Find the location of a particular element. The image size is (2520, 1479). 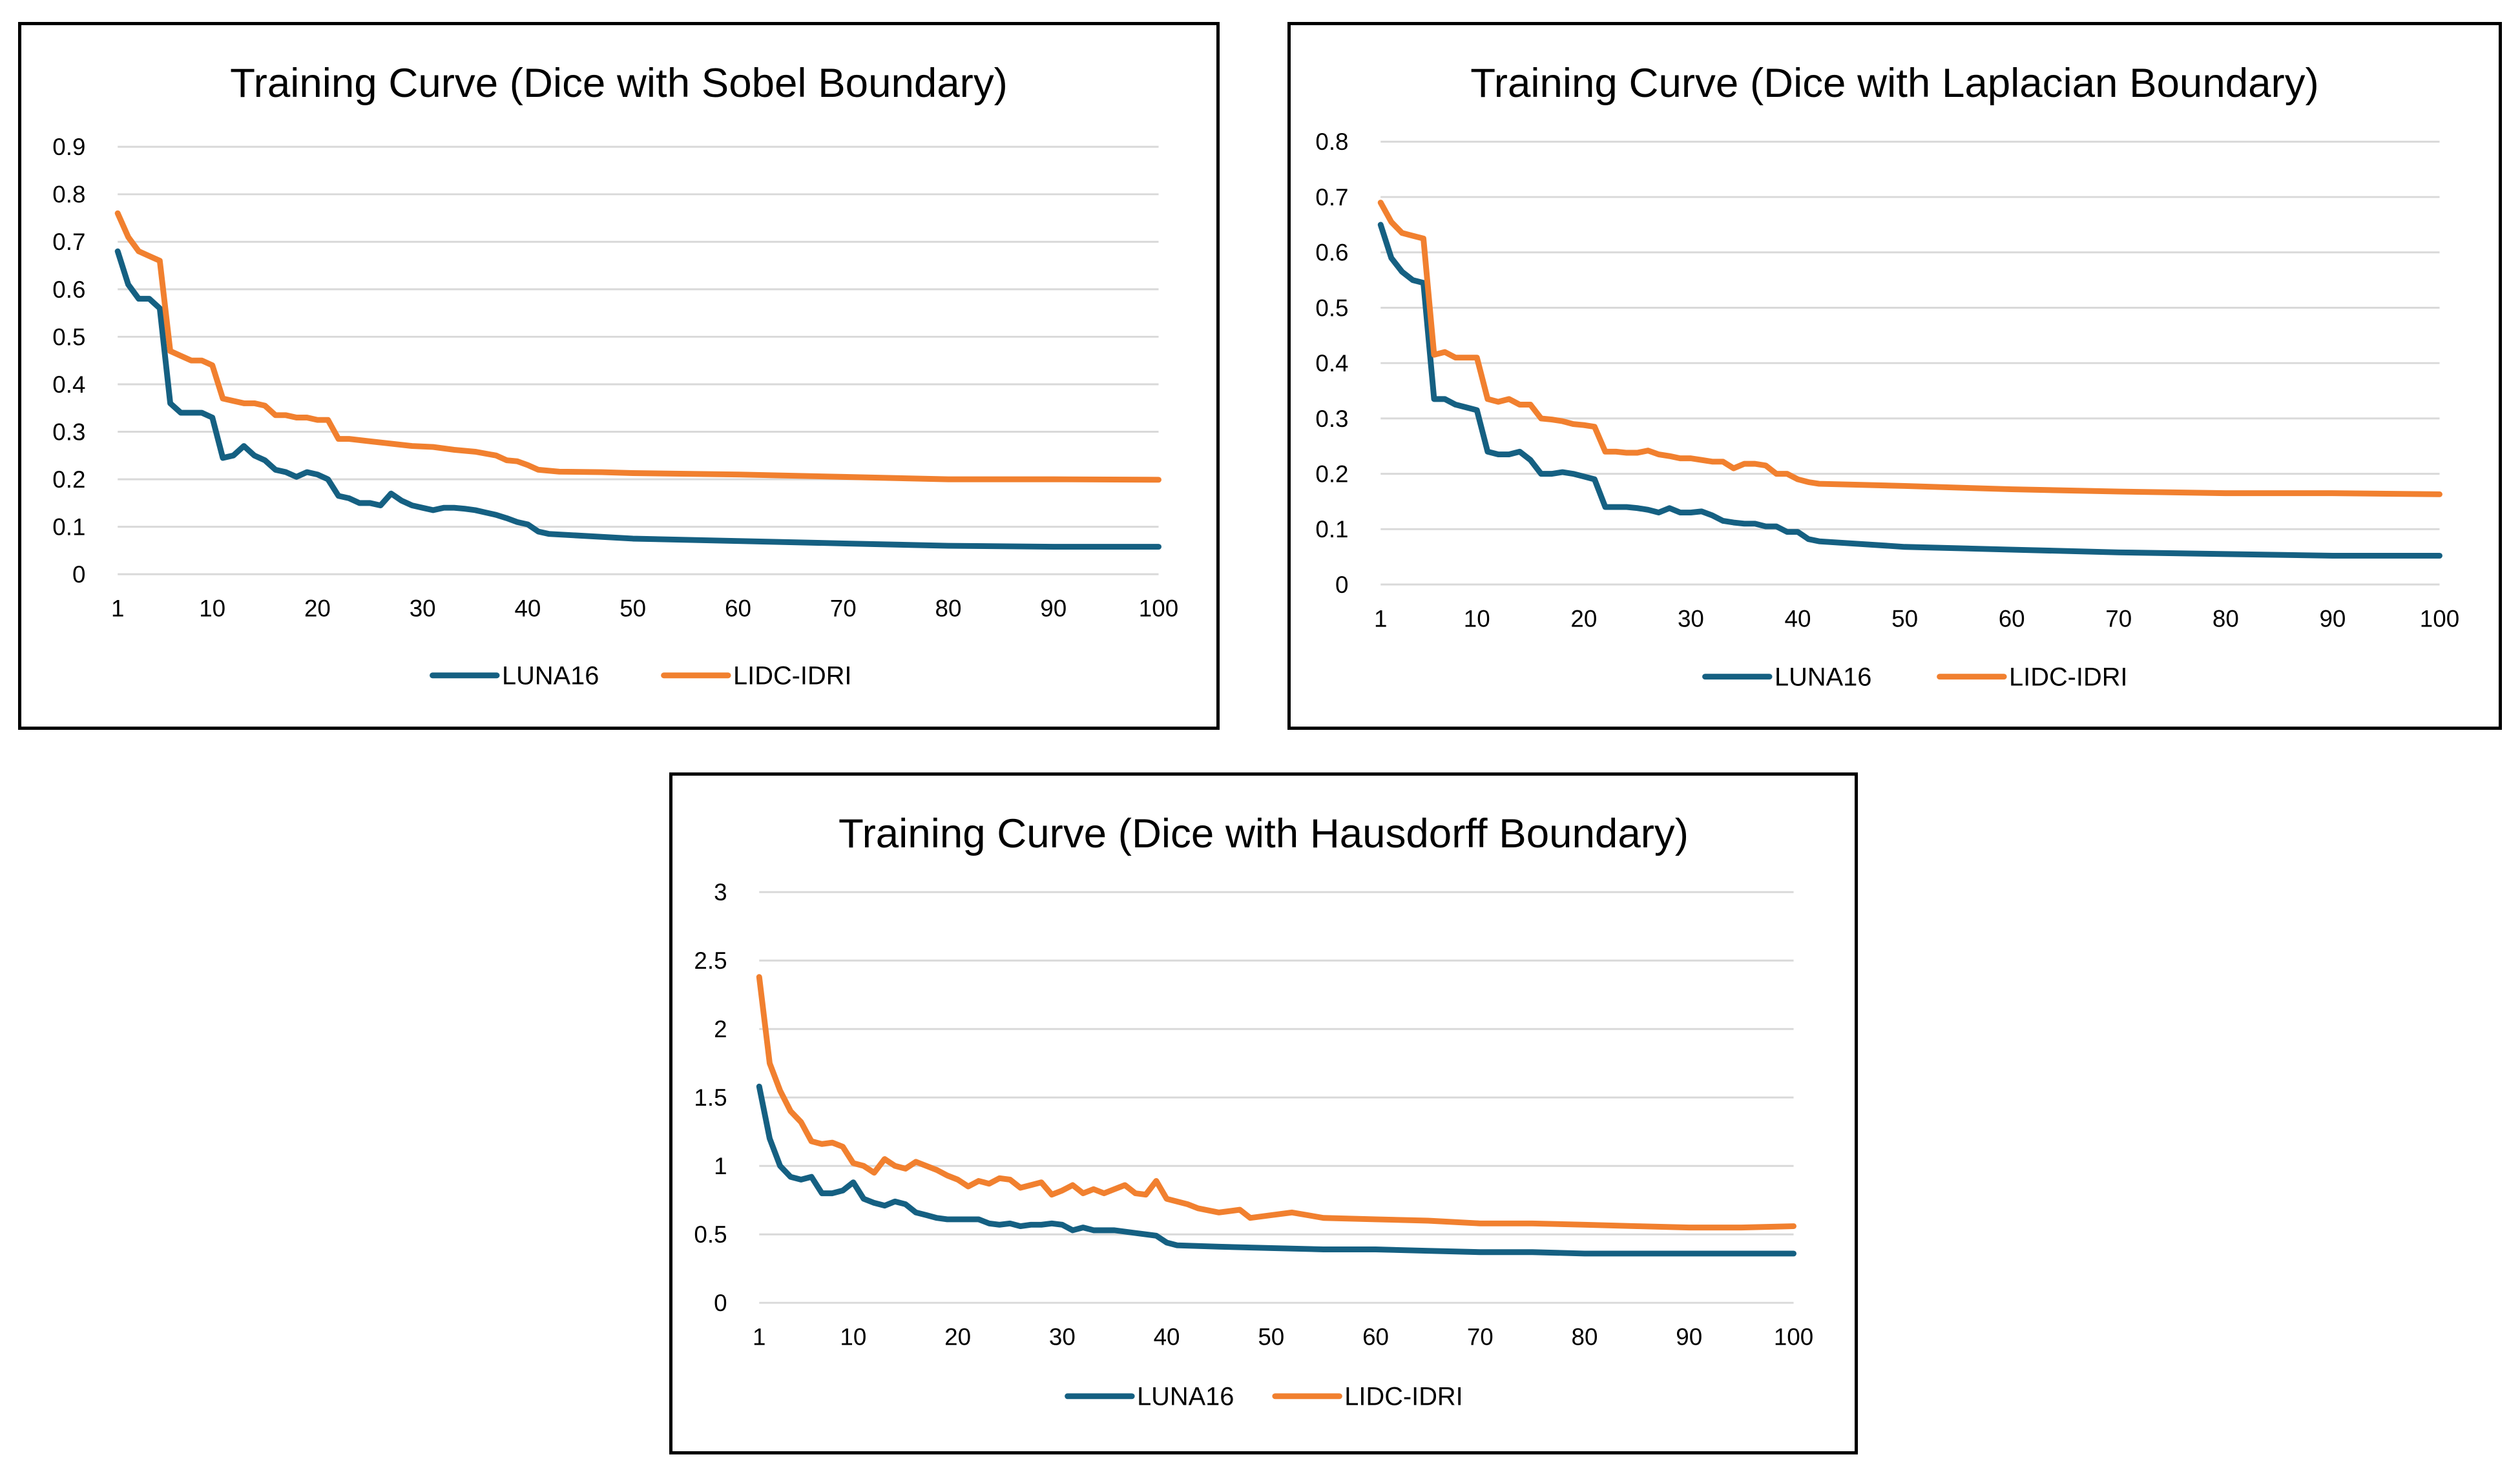

y-tick-label: 0.9 is located at coordinates (68, 147).